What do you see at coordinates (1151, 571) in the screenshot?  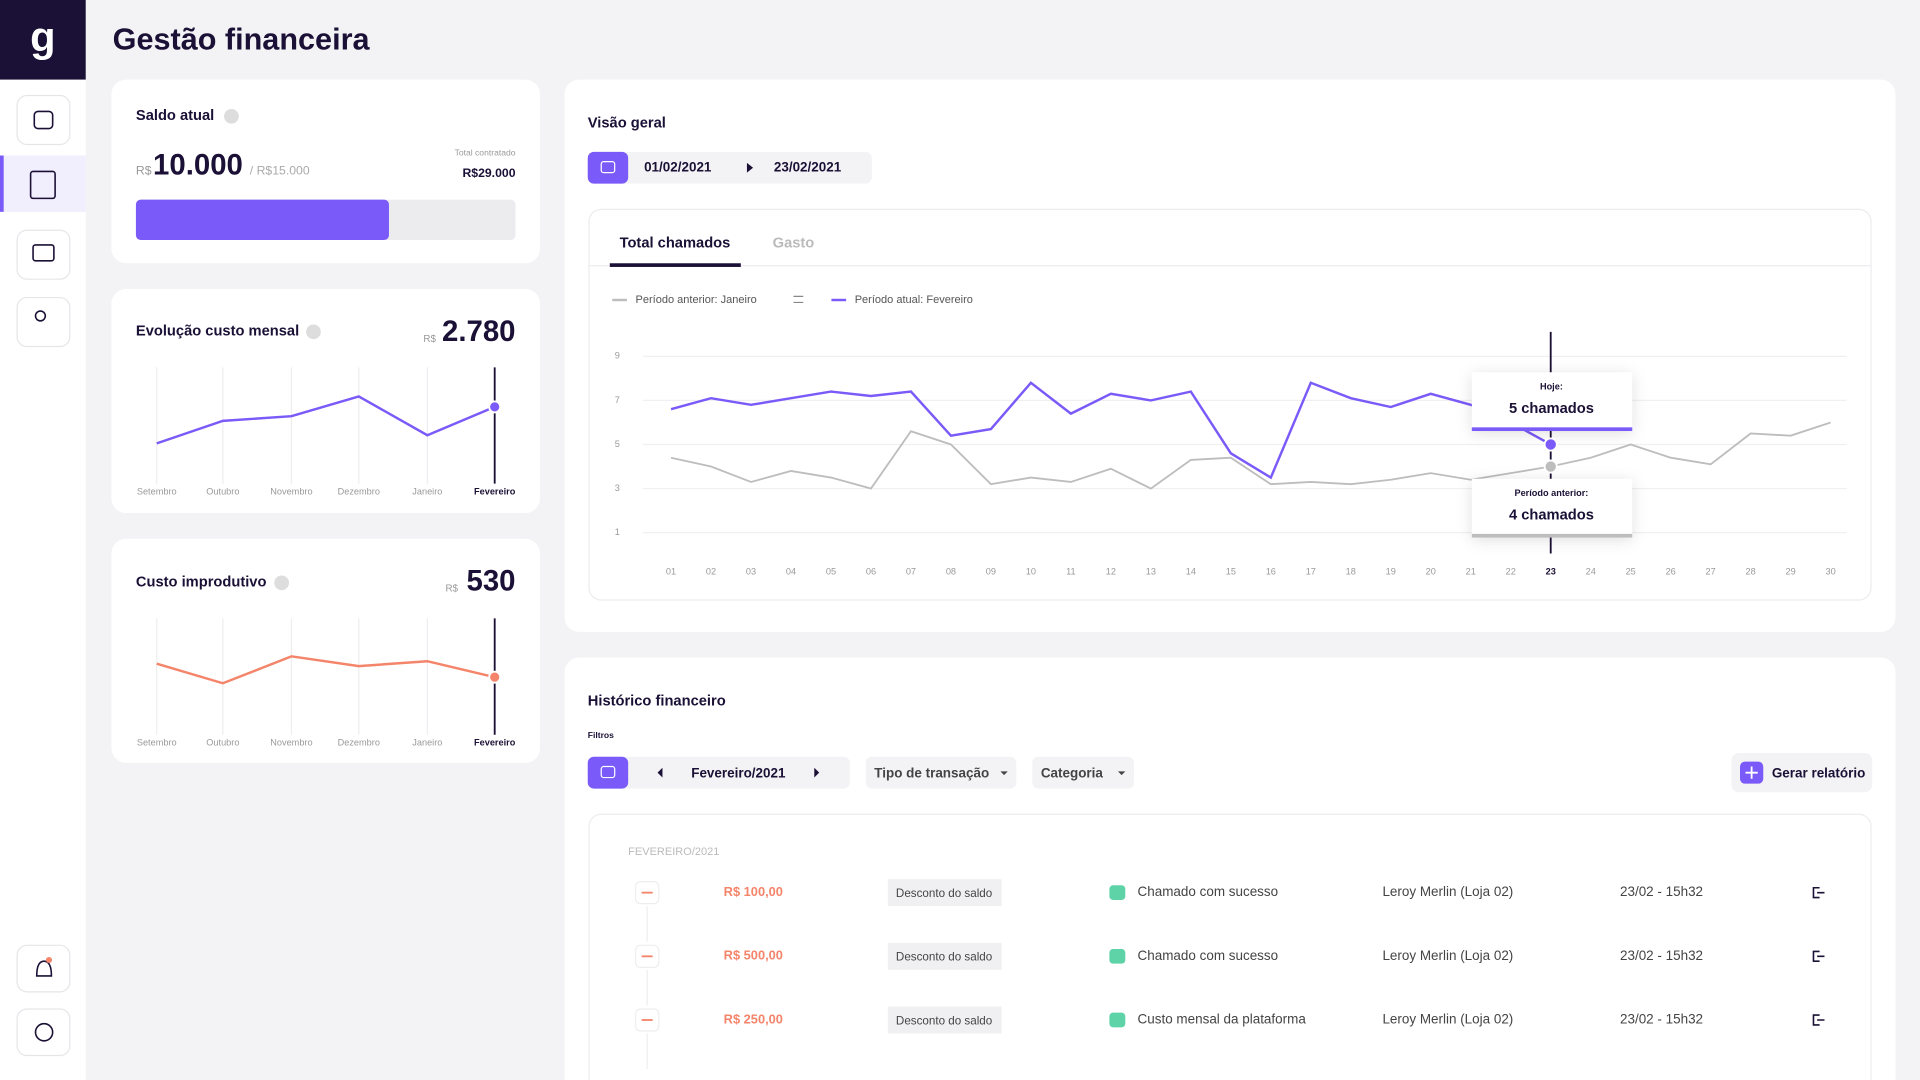 I see `x-tick-label: 13` at bounding box center [1151, 571].